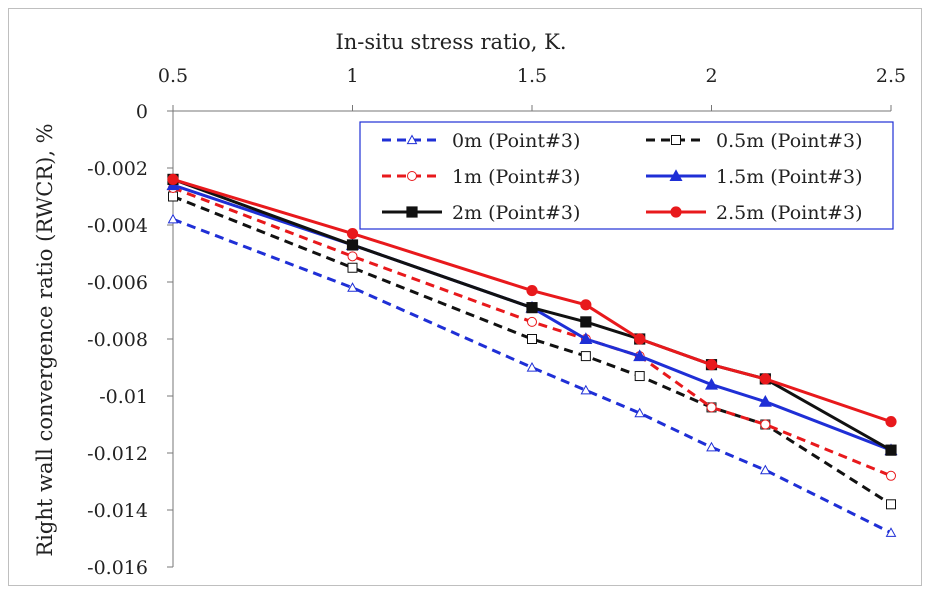  I want to click on y-tick-label: 0, so click(142, 112).